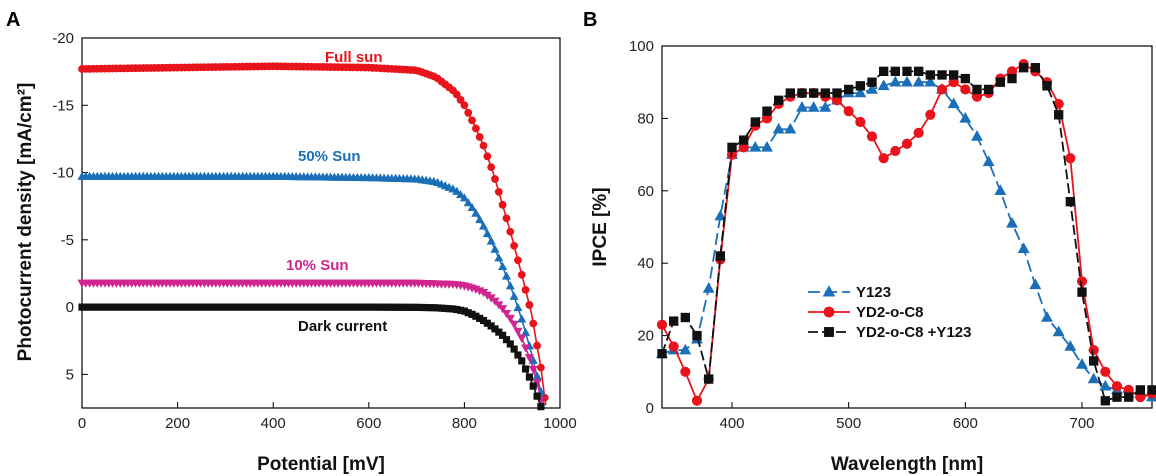 Image resolution: width=1156 pixels, height=476 pixels. I want to click on legend-item: YD2-o-C8 +Y123, so click(889, 332).